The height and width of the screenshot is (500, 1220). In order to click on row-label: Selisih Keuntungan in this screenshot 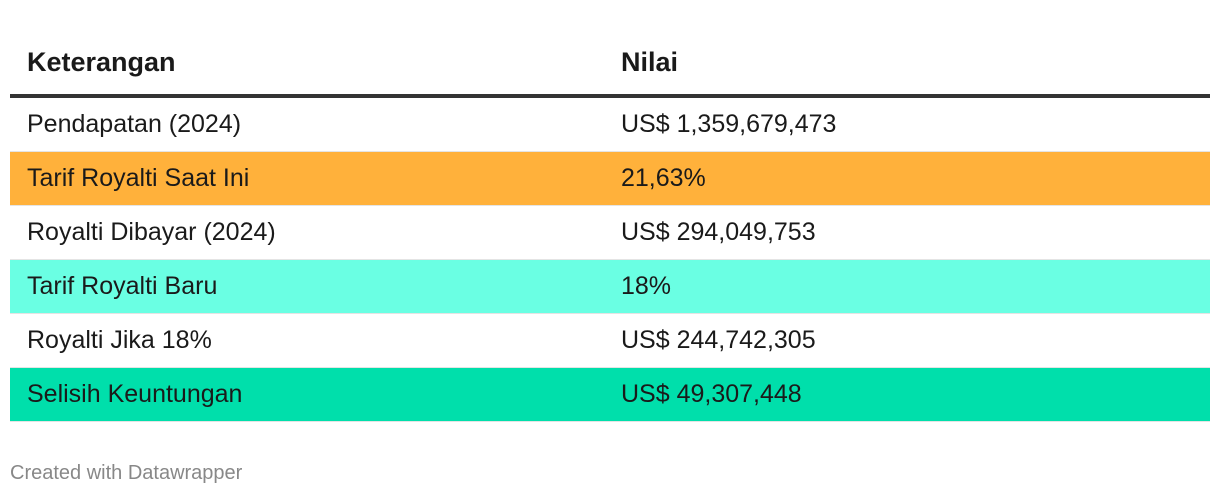, I will do `click(135, 394)`.